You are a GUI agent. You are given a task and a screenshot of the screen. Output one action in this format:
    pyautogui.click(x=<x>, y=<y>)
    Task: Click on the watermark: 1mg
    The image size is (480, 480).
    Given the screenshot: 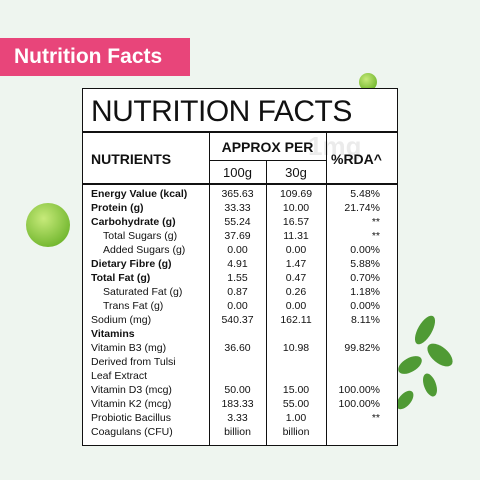 What is the action you would take?
    pyautogui.click(x=335, y=146)
    